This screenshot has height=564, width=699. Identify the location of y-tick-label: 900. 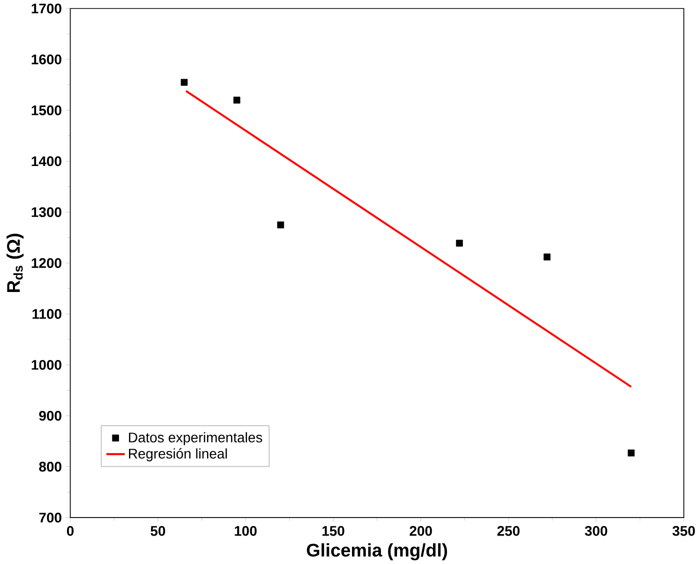
(50, 415).